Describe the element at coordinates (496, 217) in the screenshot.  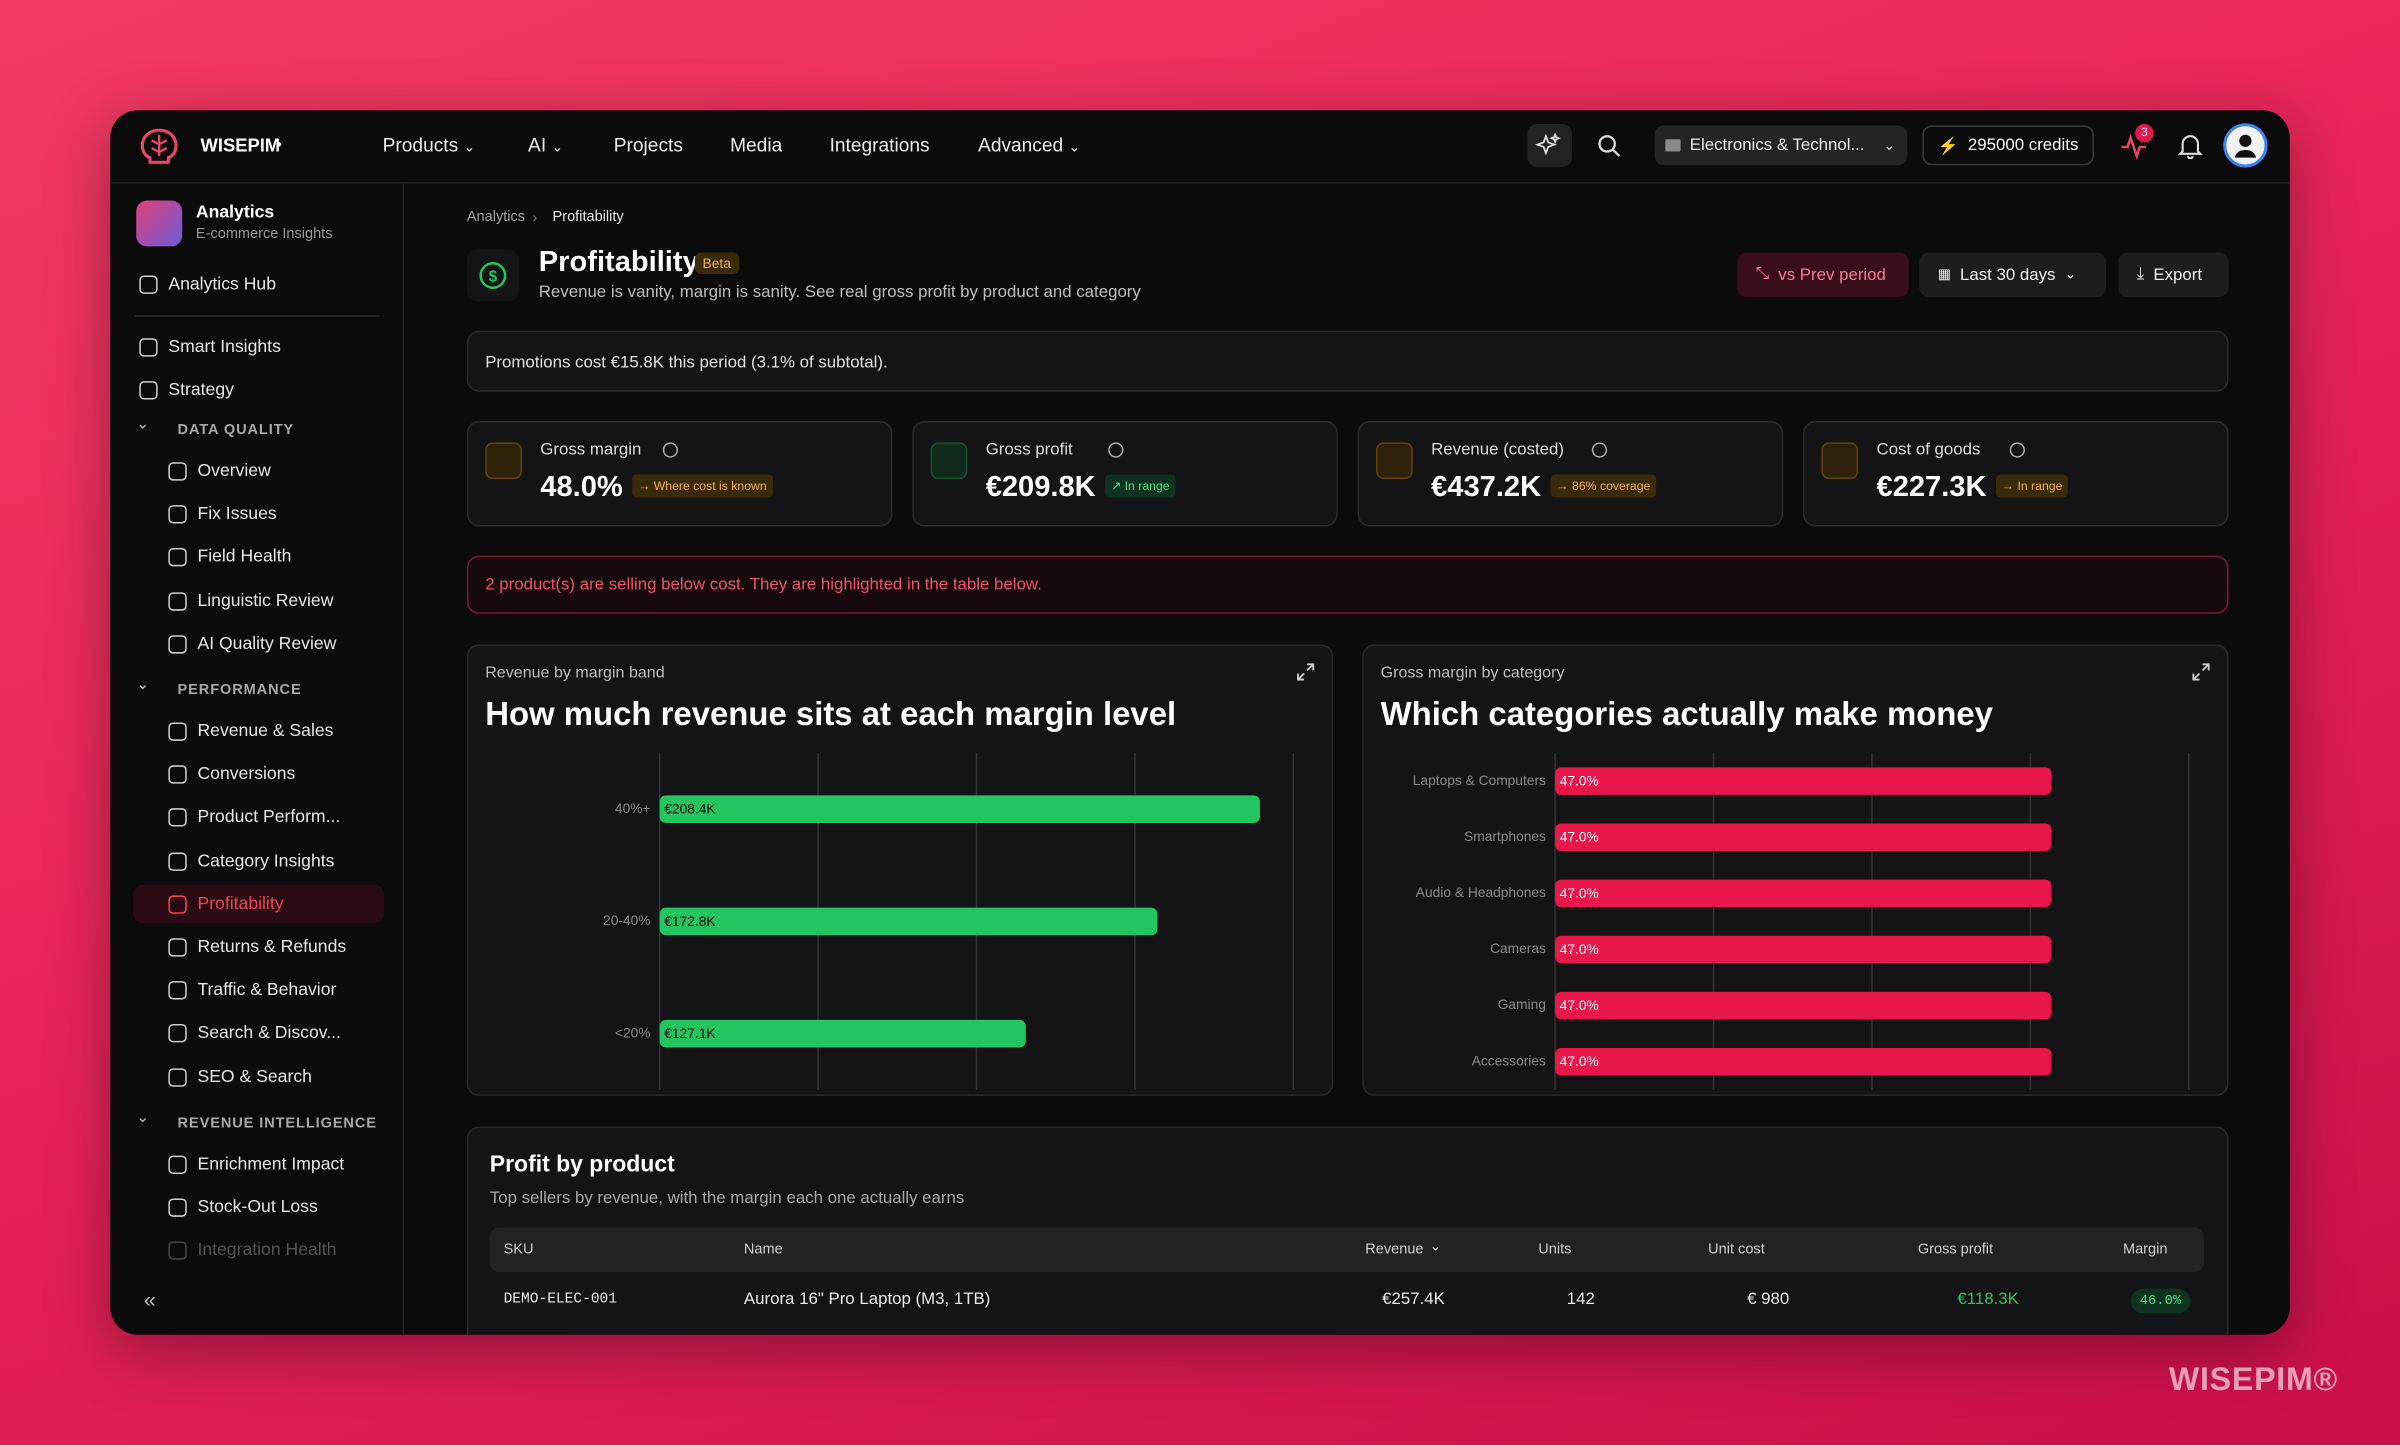
I see `breadcrumb: Analytics` at that location.